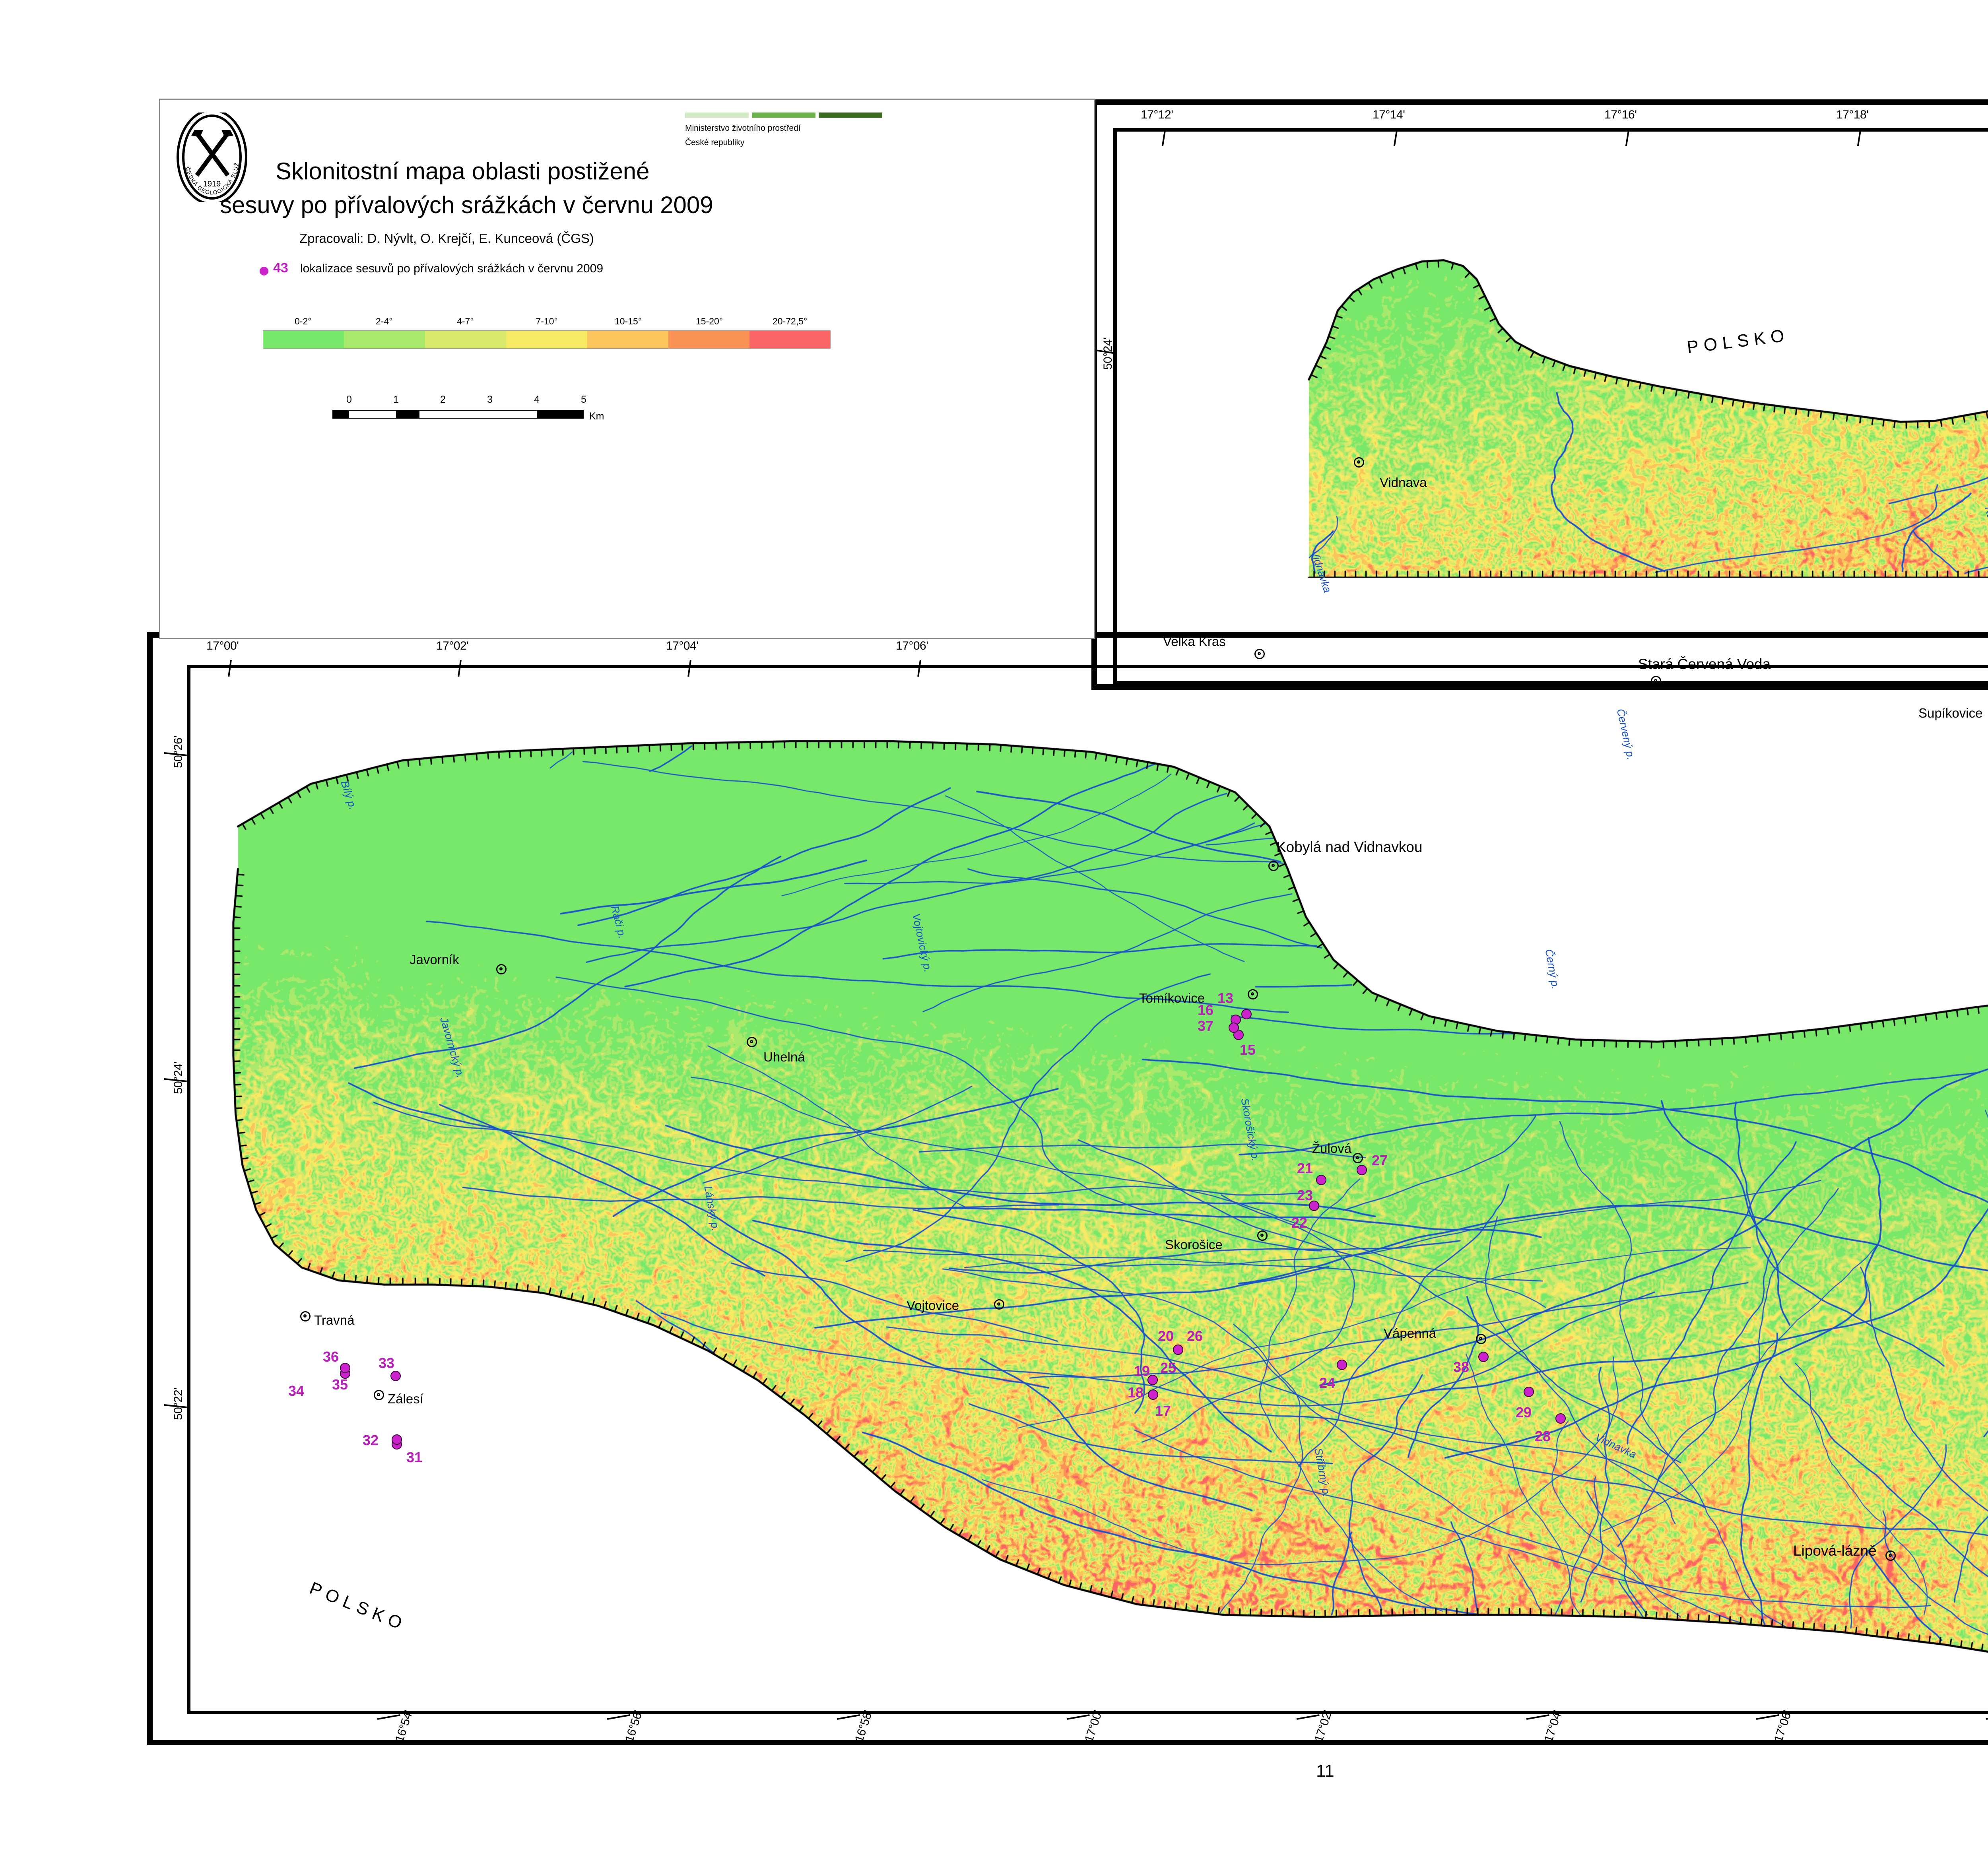 This screenshot has height=1855, width=1988. What do you see at coordinates (1299, 1223) in the screenshot?
I see `landslide-number-22: 22` at bounding box center [1299, 1223].